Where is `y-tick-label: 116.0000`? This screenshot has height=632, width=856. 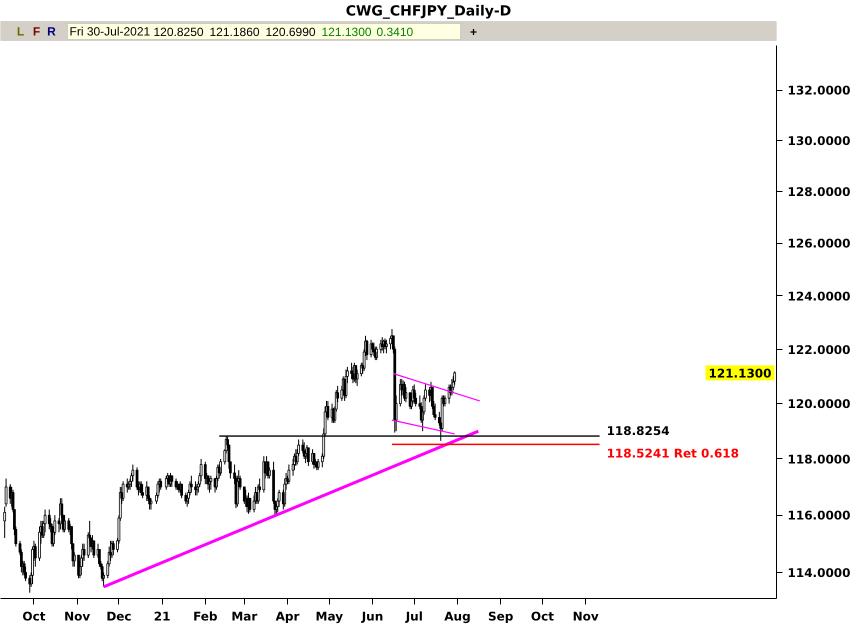
y-tick-label: 116.0000 is located at coordinates (819, 515).